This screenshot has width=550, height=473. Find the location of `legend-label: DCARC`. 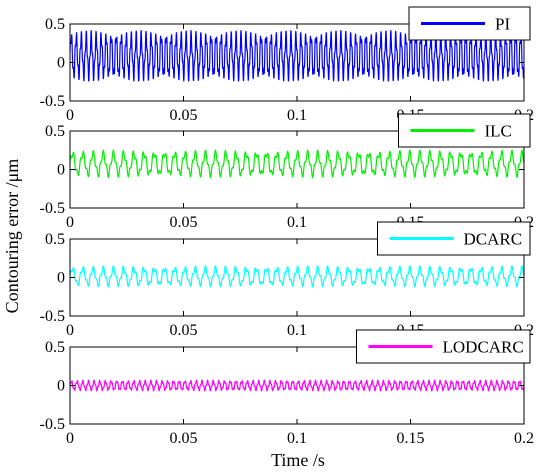

legend-label: DCARC is located at coordinates (493, 239).